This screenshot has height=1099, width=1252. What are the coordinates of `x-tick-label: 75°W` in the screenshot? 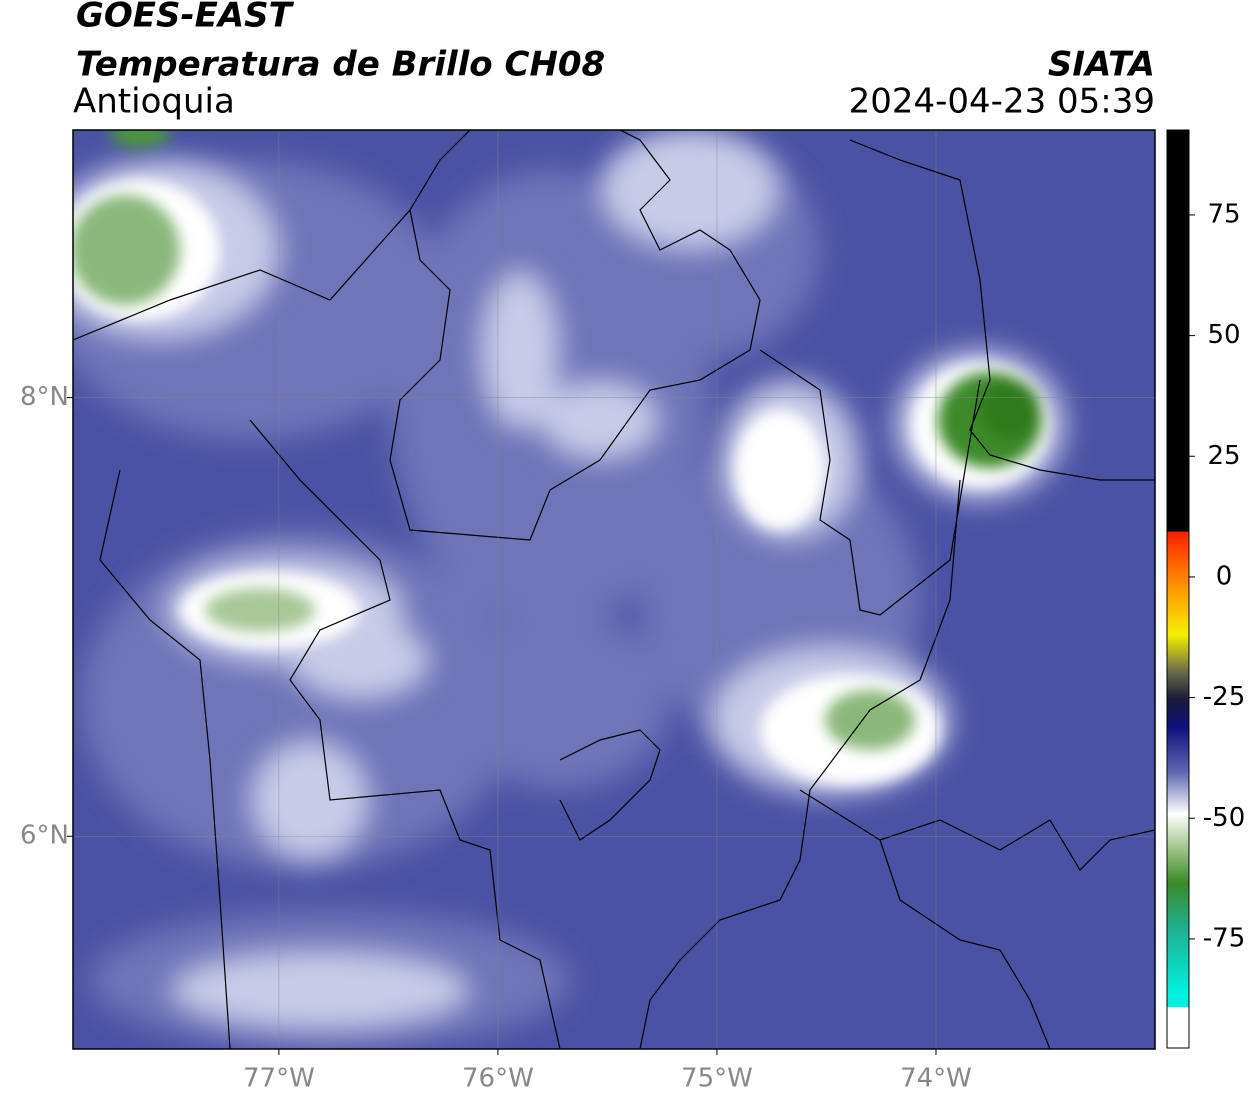 It's located at (717, 1079).